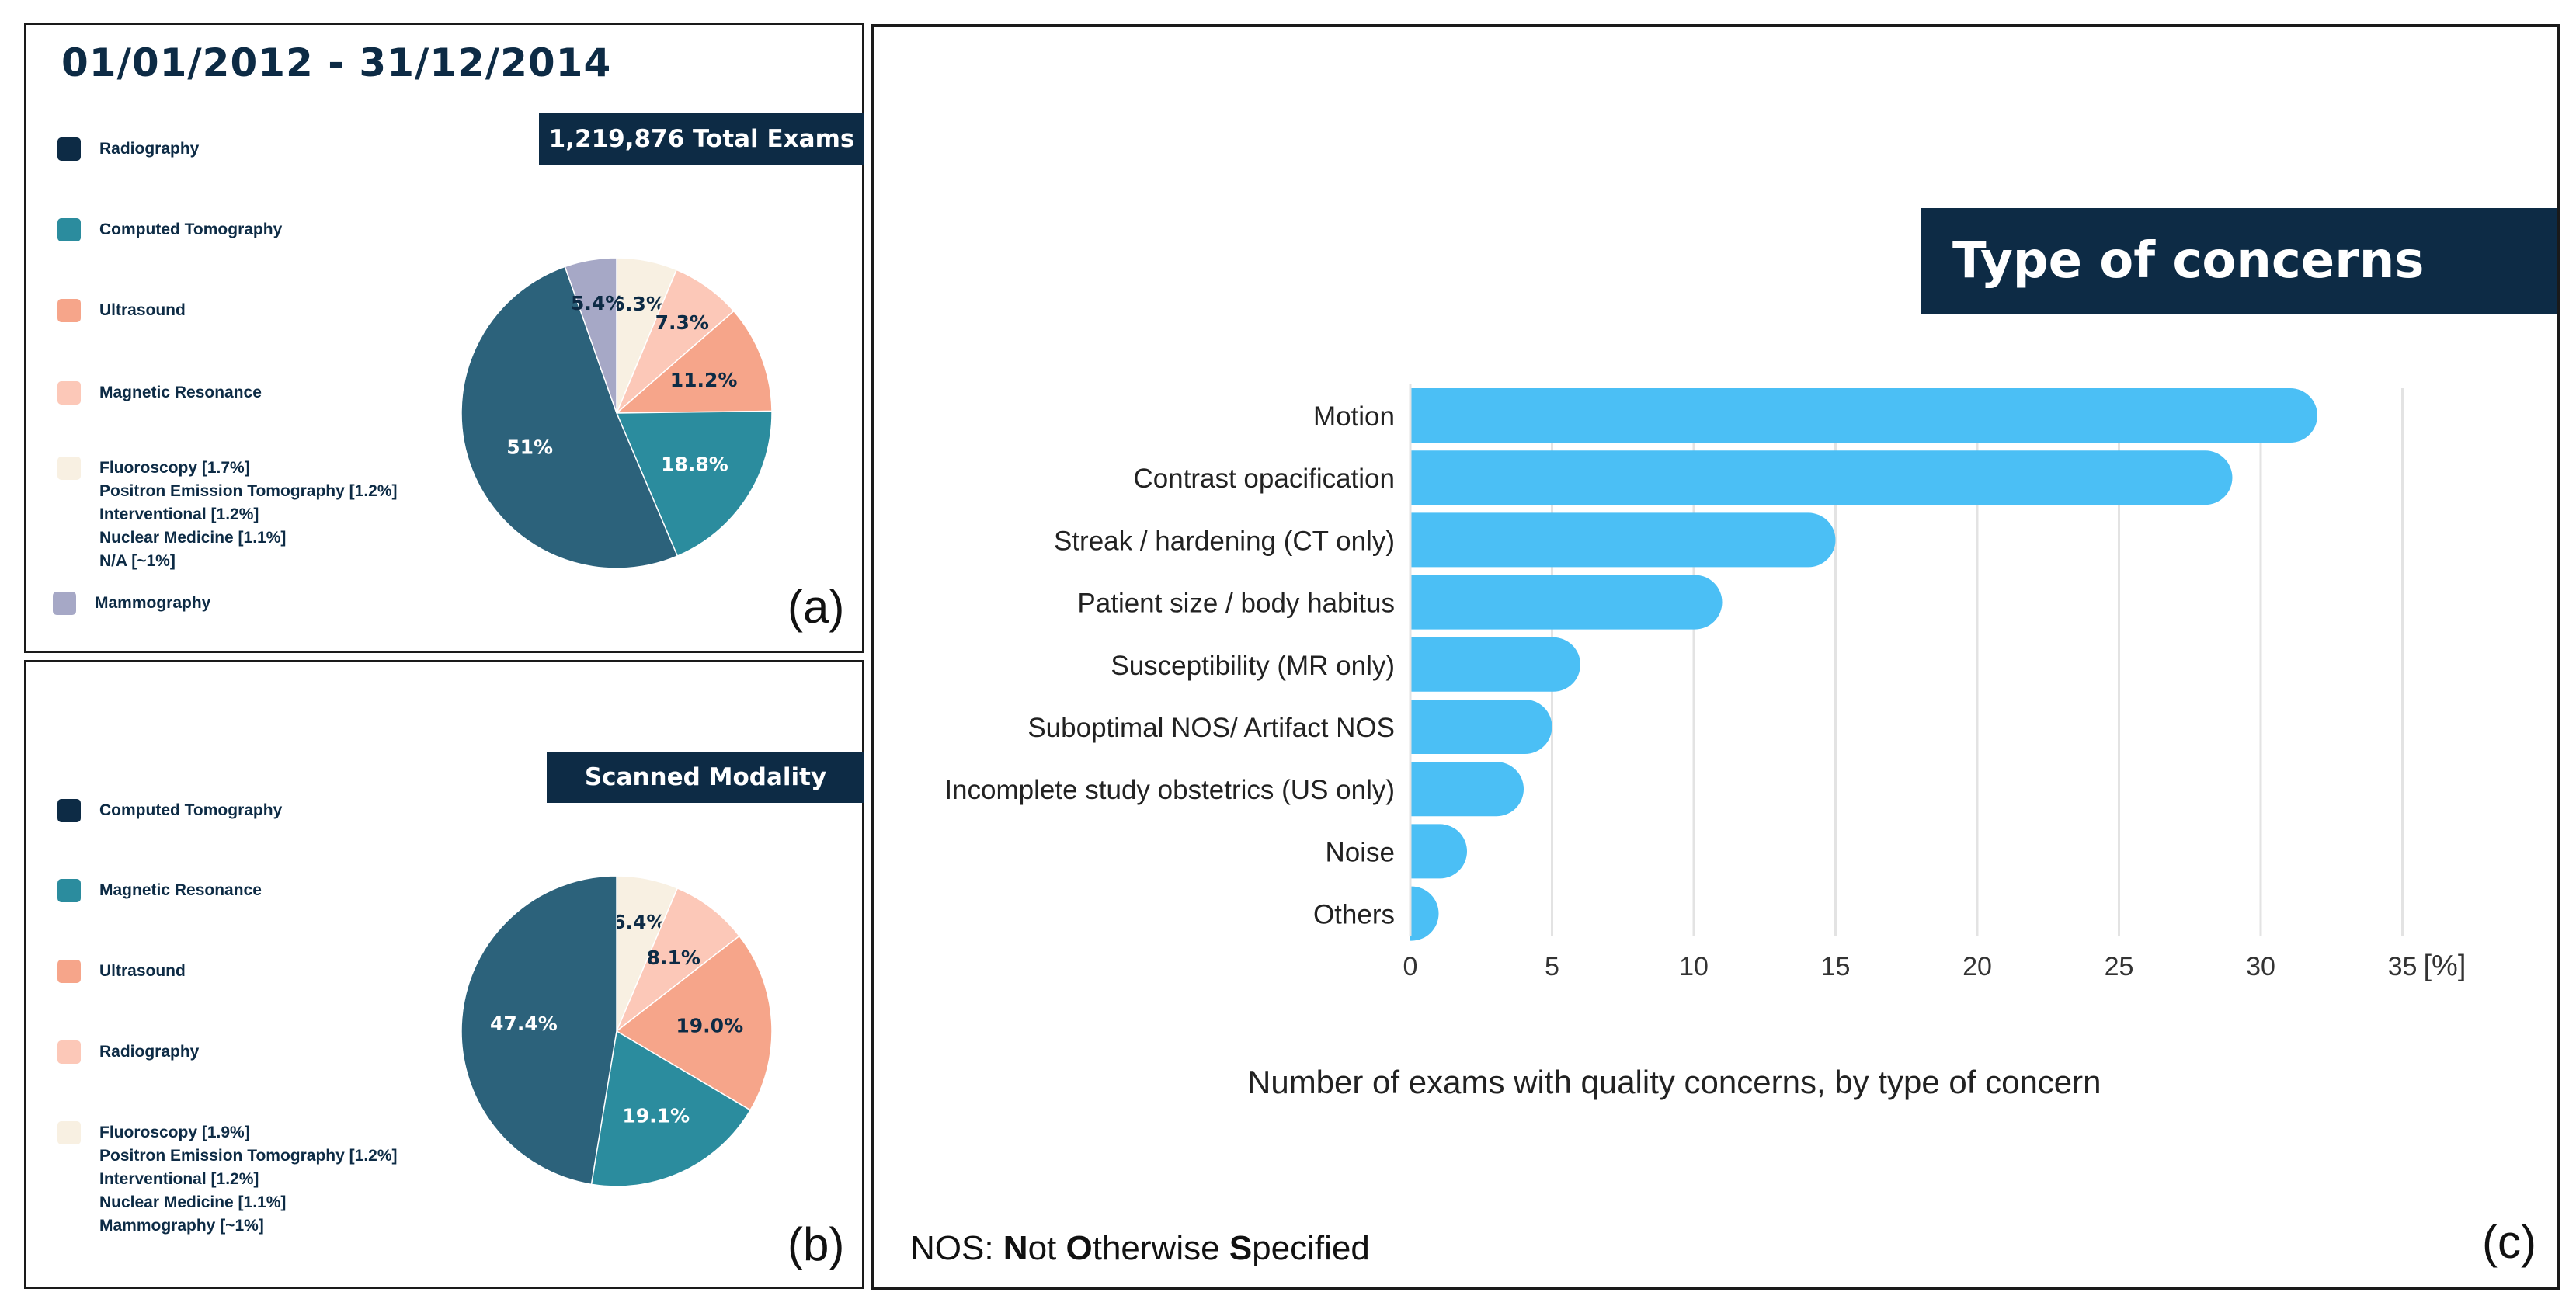 This screenshot has width=2576, height=1306. Describe the element at coordinates (524, 1023) in the screenshot. I see `pie-slice-label: 47.4%` at that location.